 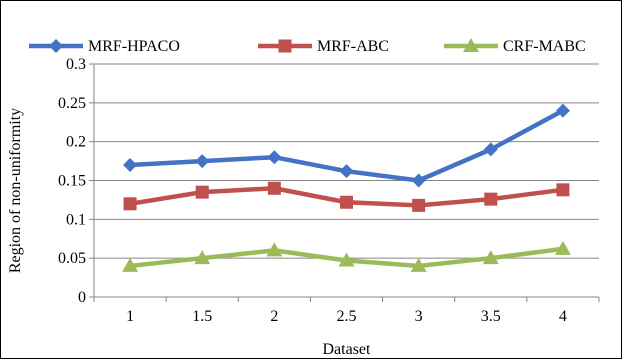 I want to click on legend-label: MRF-HPACO, so click(x=134, y=46).